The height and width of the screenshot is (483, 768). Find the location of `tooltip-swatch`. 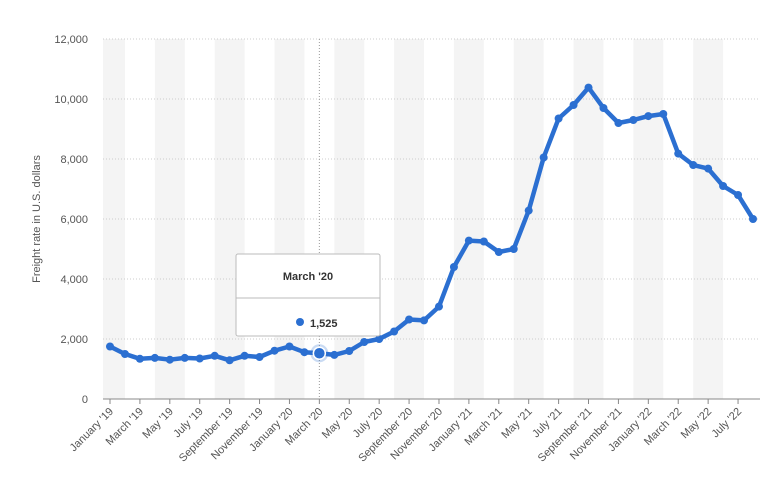

tooltip-swatch is located at coordinates (300, 322).